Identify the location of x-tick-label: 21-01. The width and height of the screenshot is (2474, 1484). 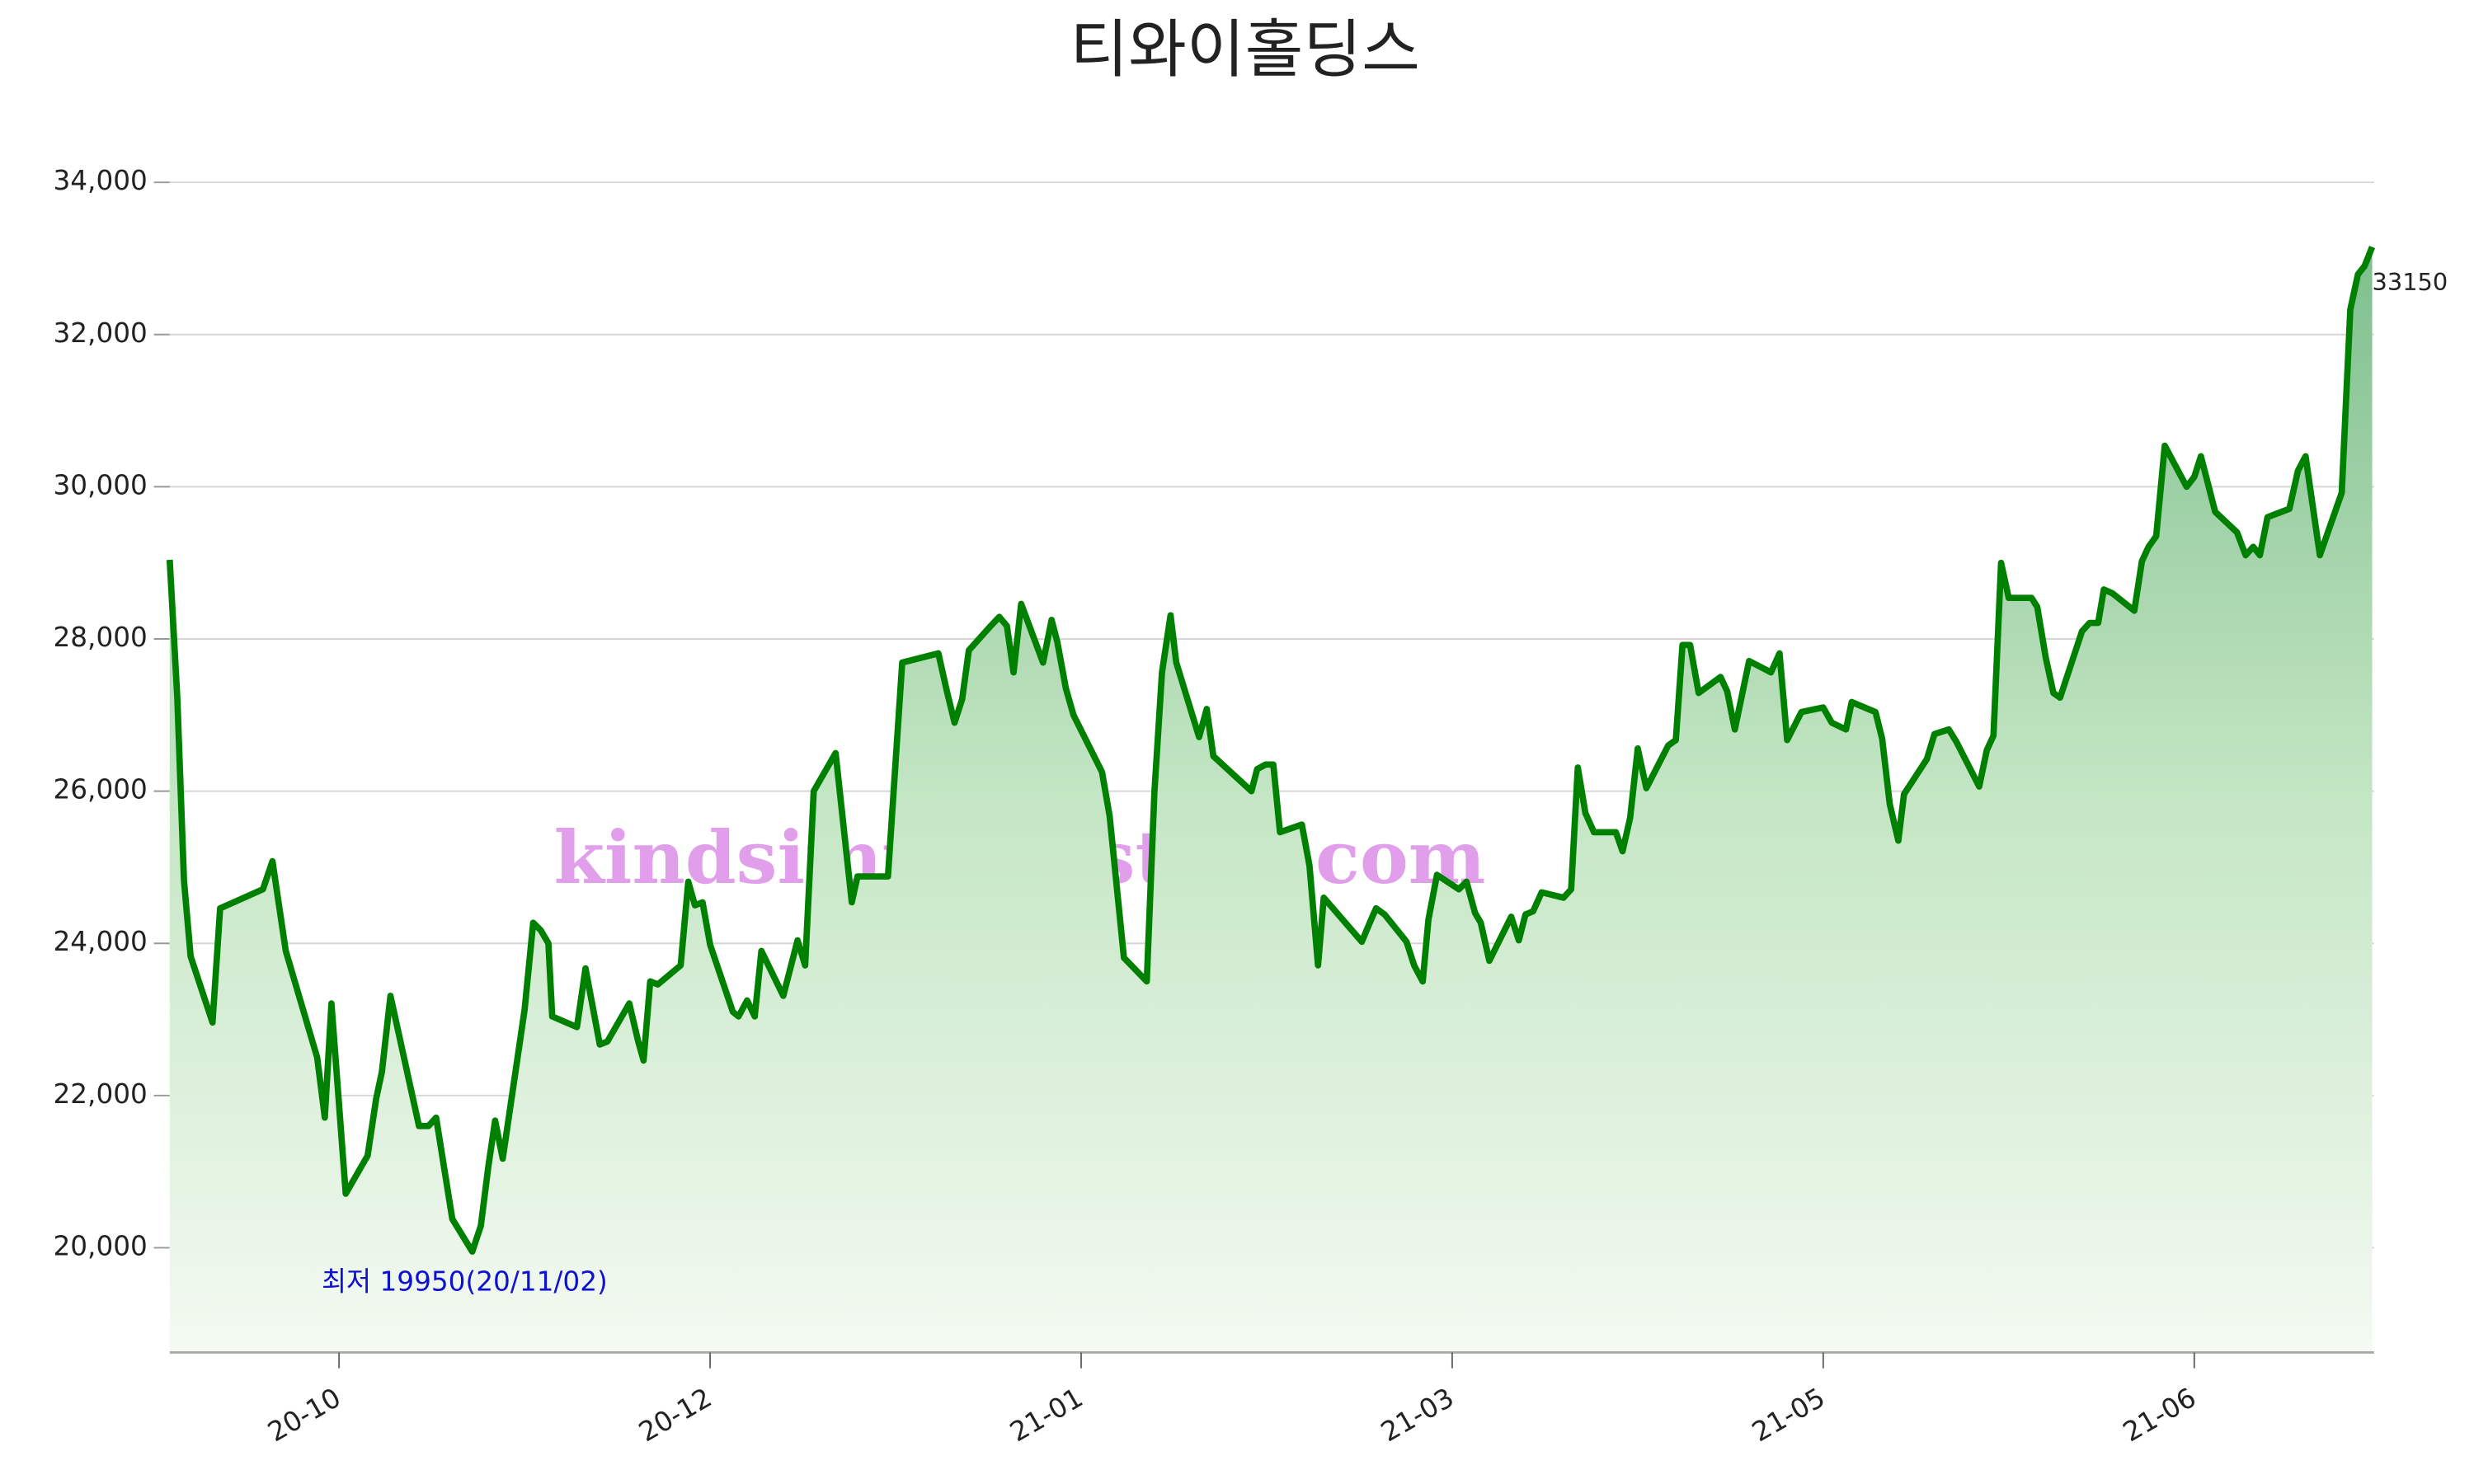
(1046, 1415).